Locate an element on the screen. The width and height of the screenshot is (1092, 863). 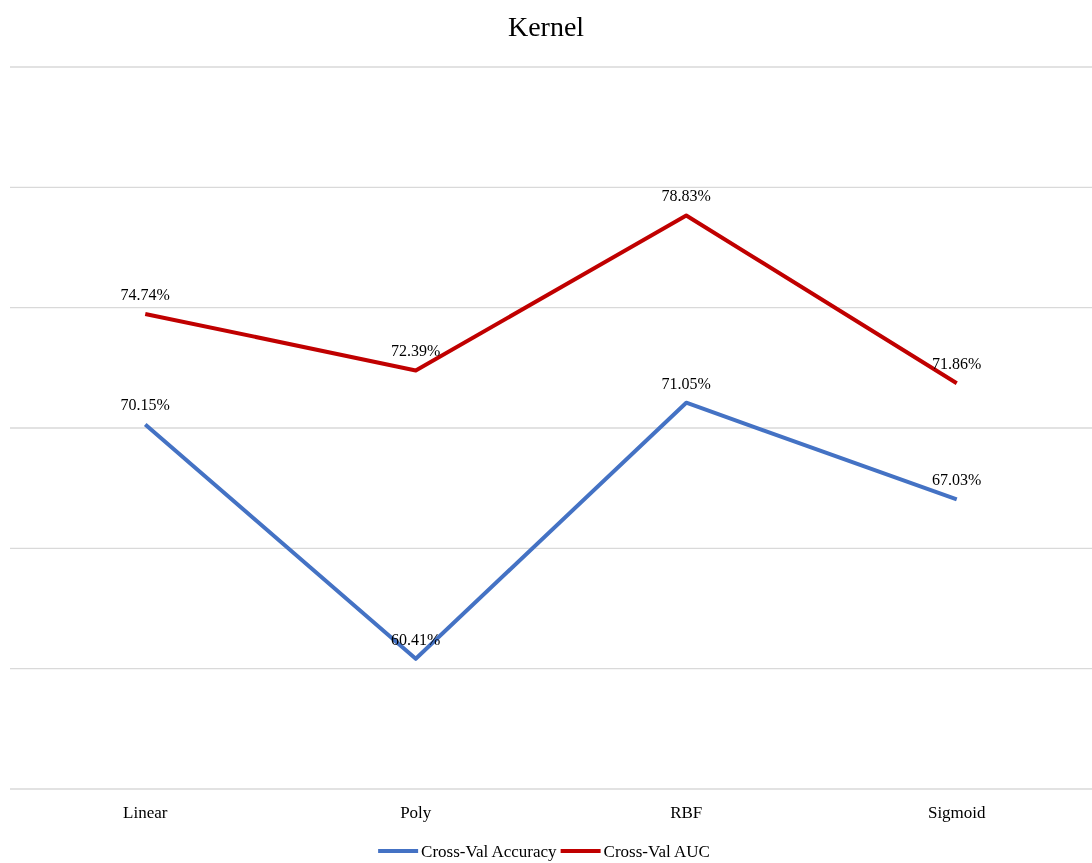
legend-label: Cross-Val AUC is located at coordinates (656, 851).